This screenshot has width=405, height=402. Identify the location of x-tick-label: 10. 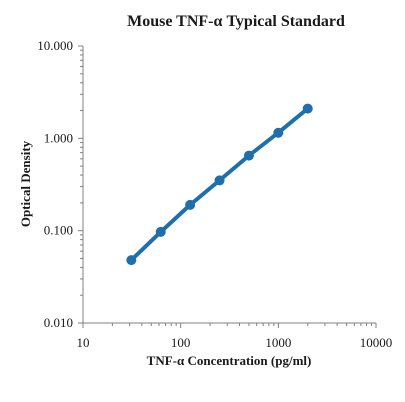
(83, 342).